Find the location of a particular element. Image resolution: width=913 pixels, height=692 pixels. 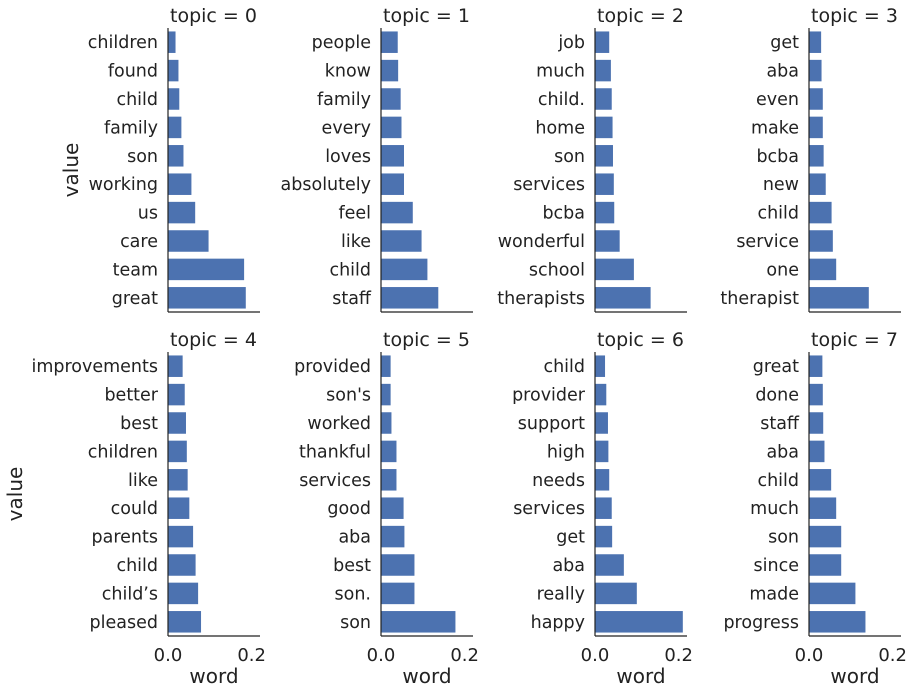

category-label: family is located at coordinates (131, 128).